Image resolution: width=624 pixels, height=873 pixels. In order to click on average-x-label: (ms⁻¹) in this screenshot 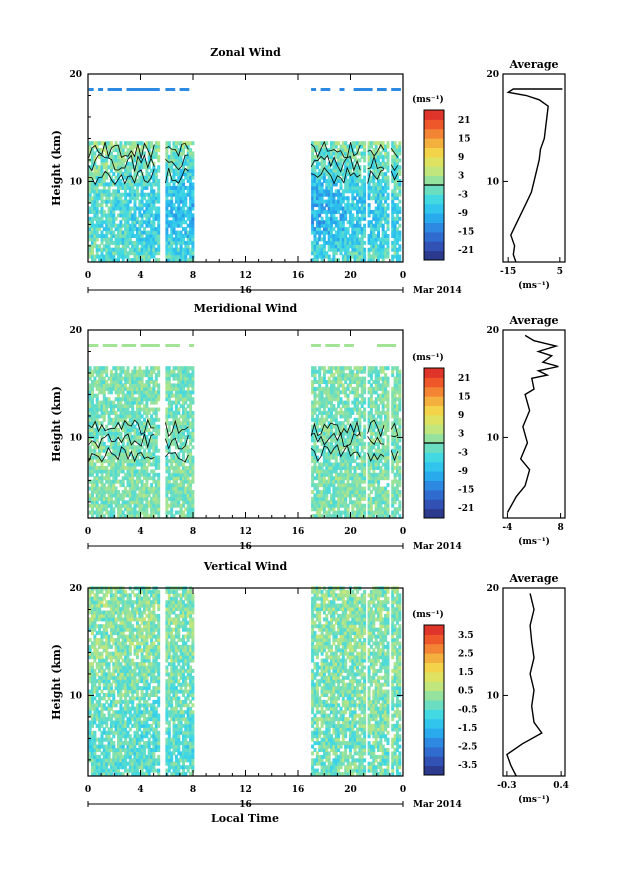, I will do `click(534, 285)`.